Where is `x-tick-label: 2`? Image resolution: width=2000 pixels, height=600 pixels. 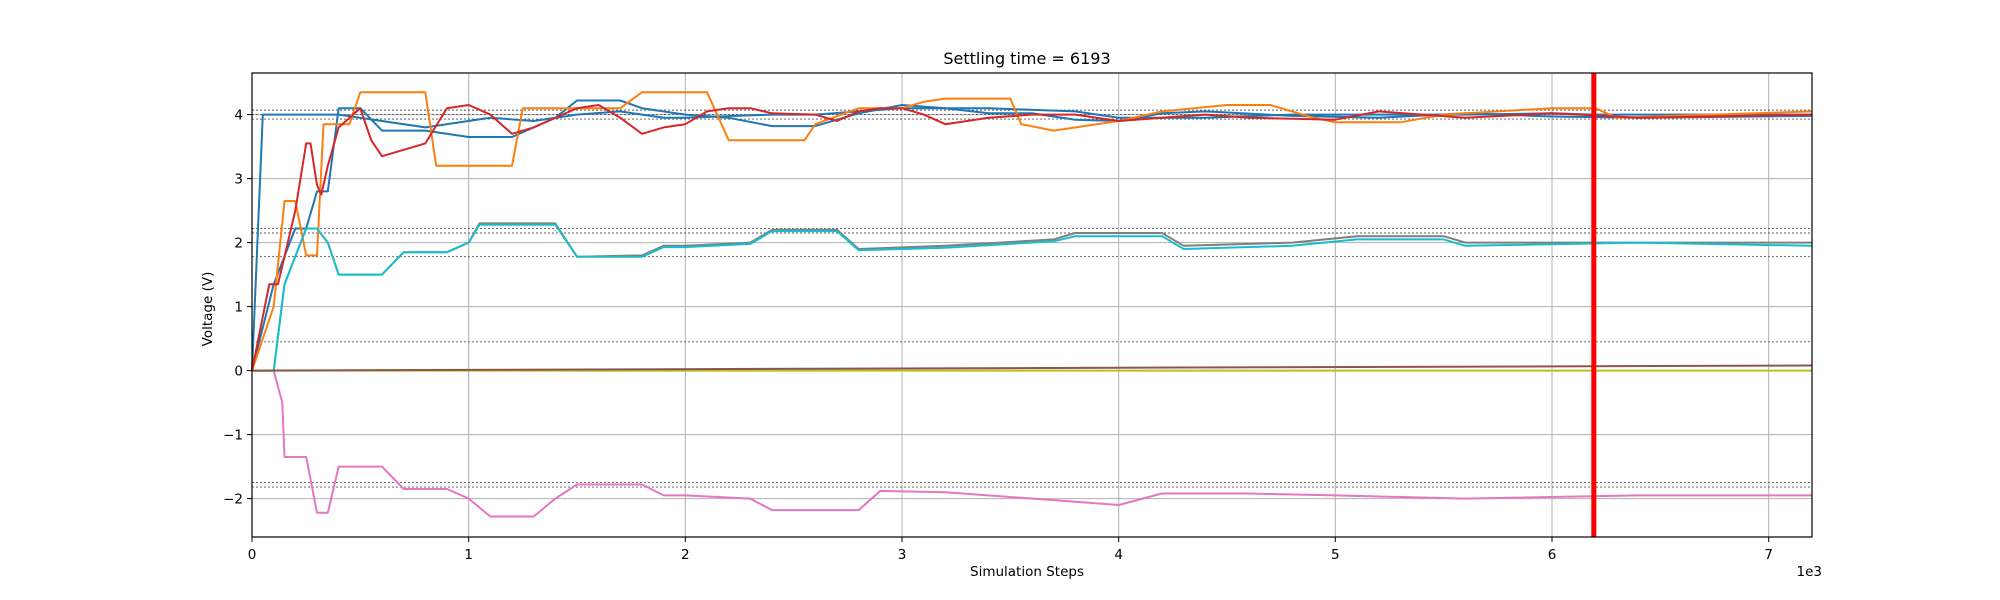
x-tick-label: 2 is located at coordinates (685, 555).